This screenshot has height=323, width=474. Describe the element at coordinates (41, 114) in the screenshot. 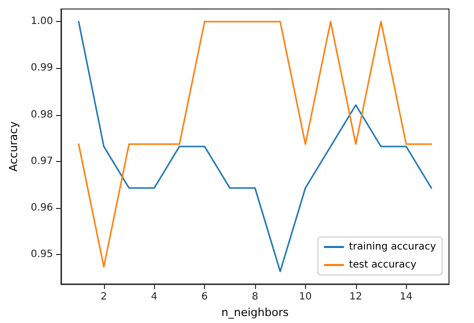

I see `y-tick-label: 0.98` at that location.